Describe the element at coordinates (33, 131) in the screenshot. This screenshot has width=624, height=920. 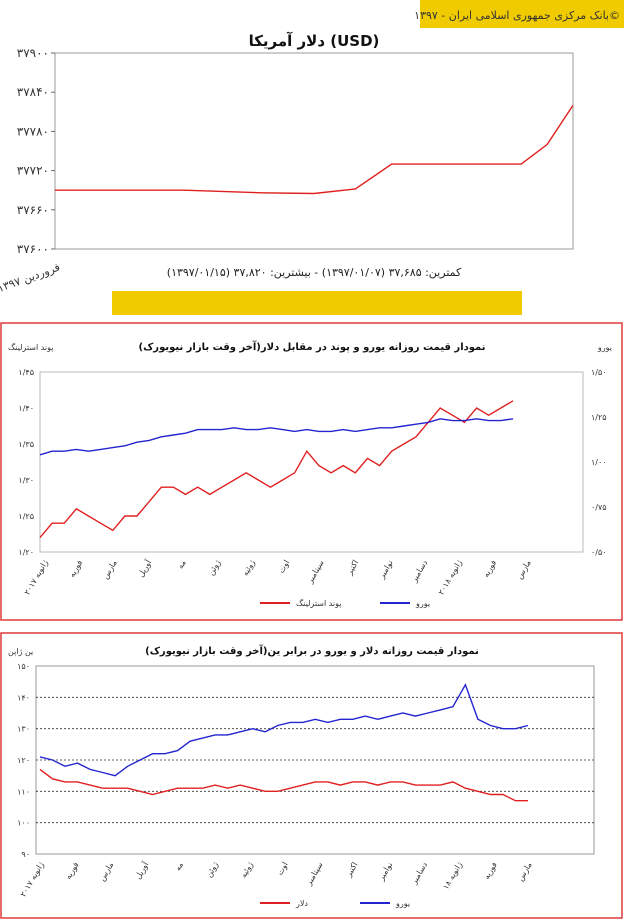
I see `y-tick-label: ۳۷۷۸۰` at that location.